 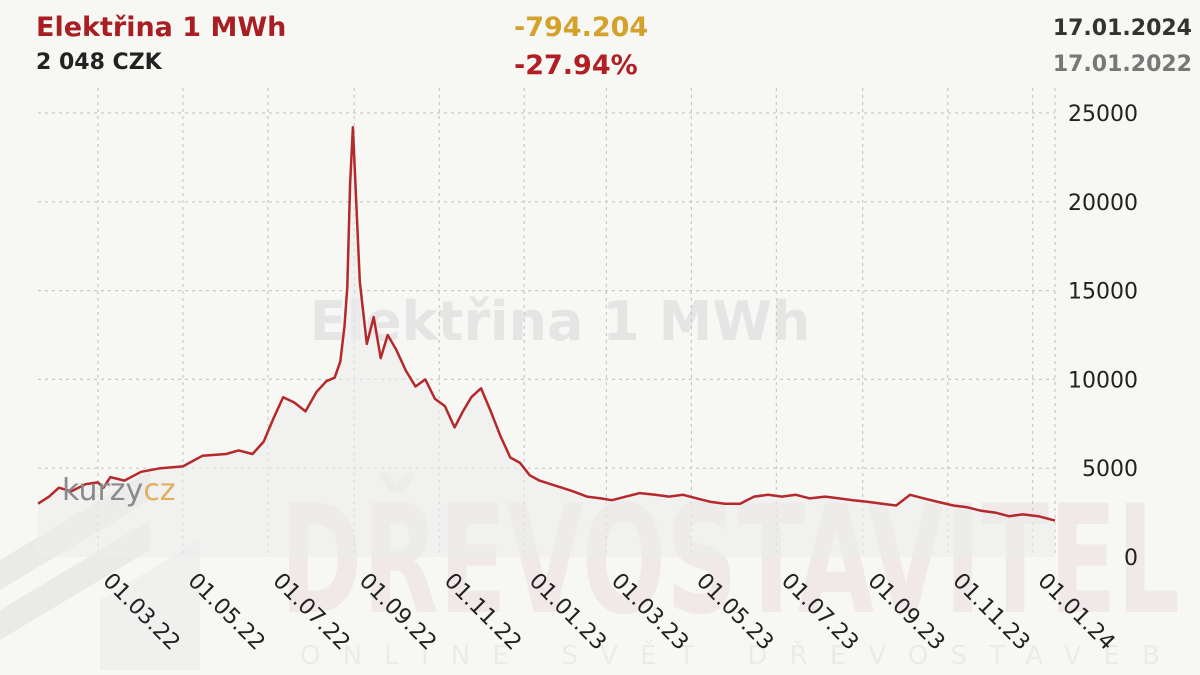 I want to click on brand-watermark: kurzycz, so click(x=119, y=490).